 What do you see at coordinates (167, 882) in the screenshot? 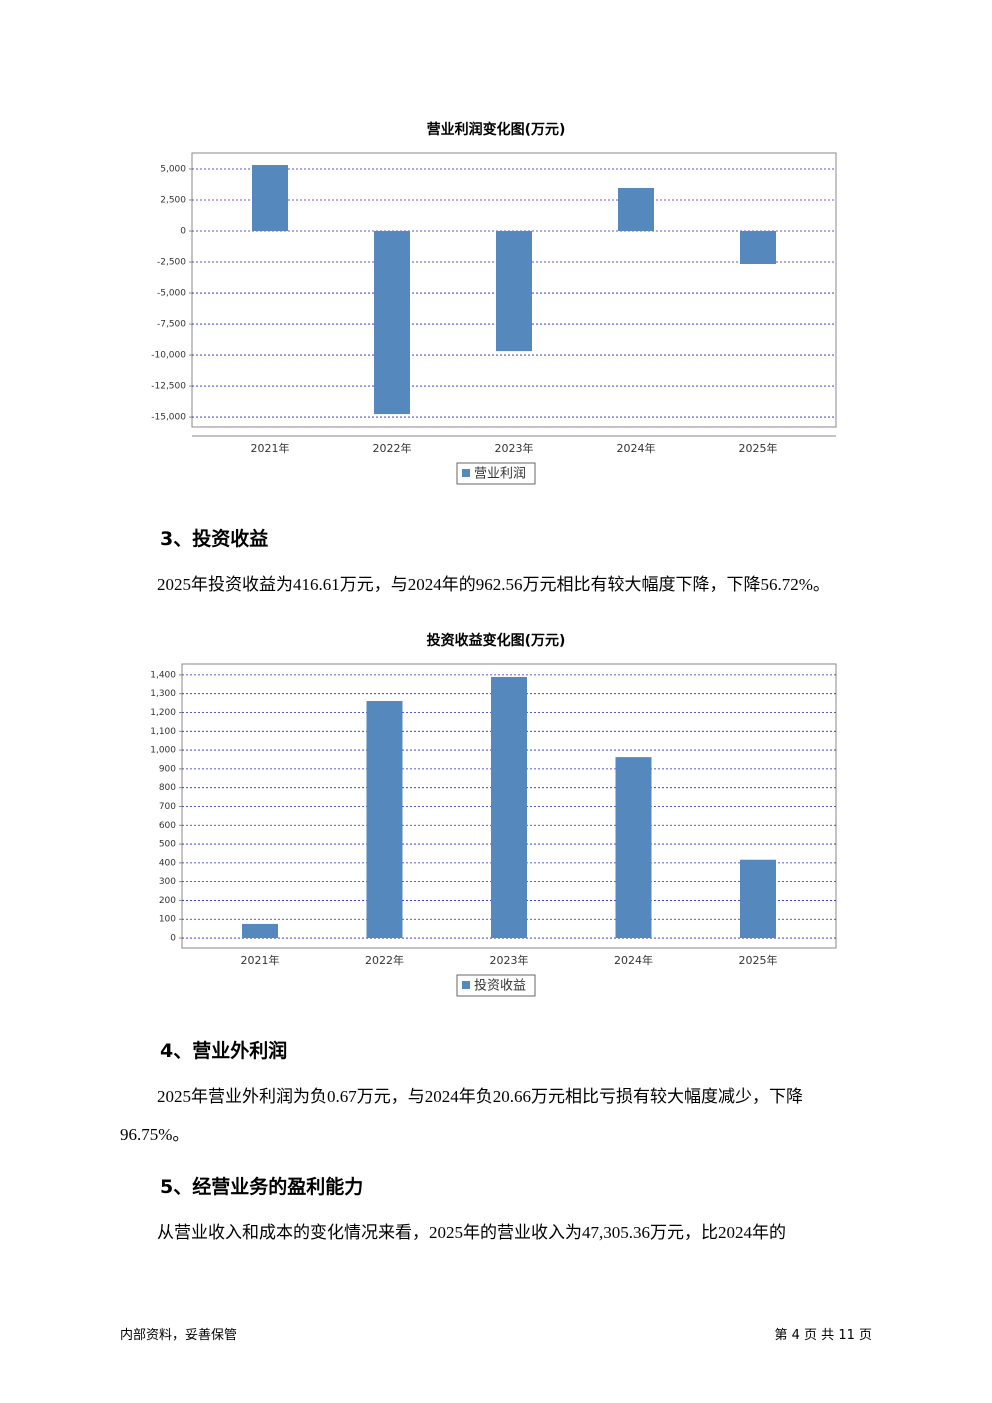
I see `y-tick-label: 300` at bounding box center [167, 882].